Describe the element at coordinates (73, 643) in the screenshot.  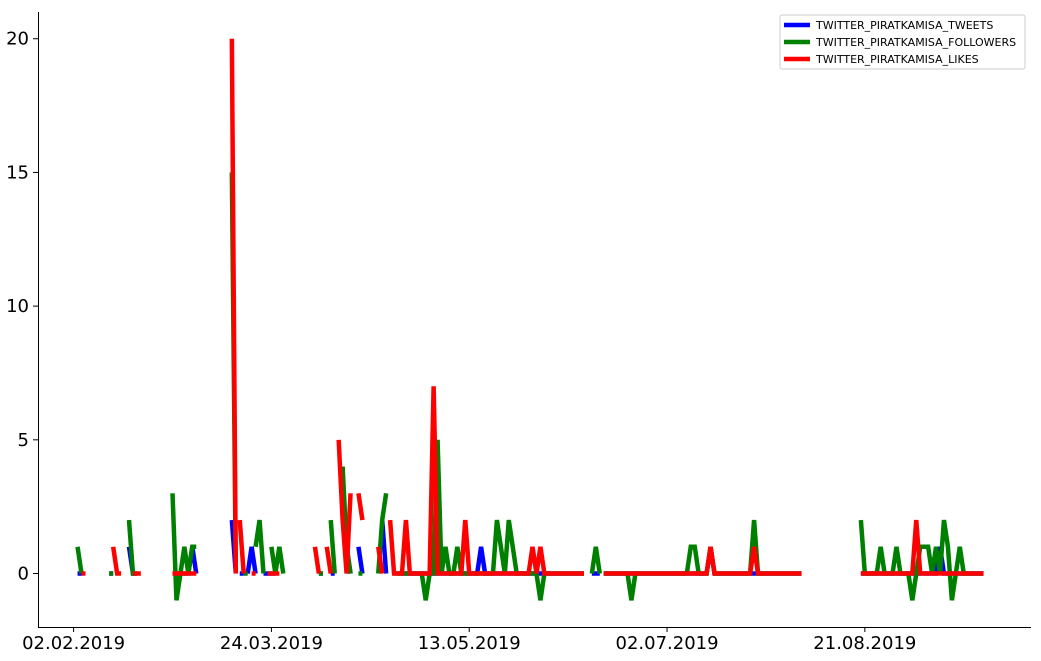
I see `x-tick-label: 02.02.2019` at that location.